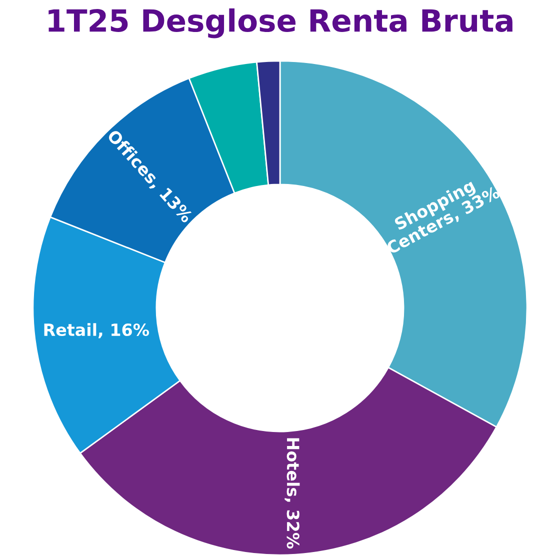 The width and height of the screenshot is (560, 560). Describe the element at coordinates (292, 493) in the screenshot. I see `slice-label: Hotels, 32%` at that location.